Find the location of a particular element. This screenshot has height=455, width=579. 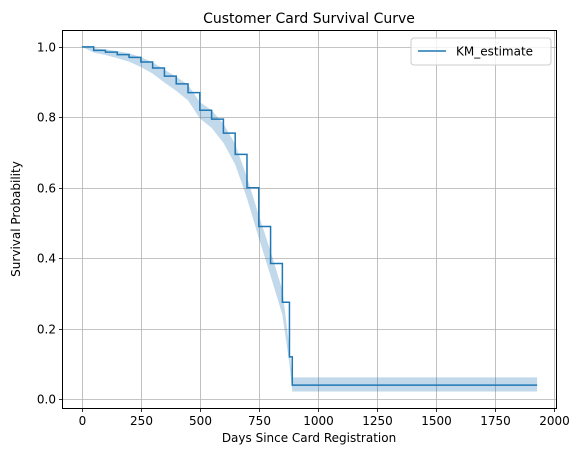

y-tick-label: 0.2 is located at coordinates (46, 330).